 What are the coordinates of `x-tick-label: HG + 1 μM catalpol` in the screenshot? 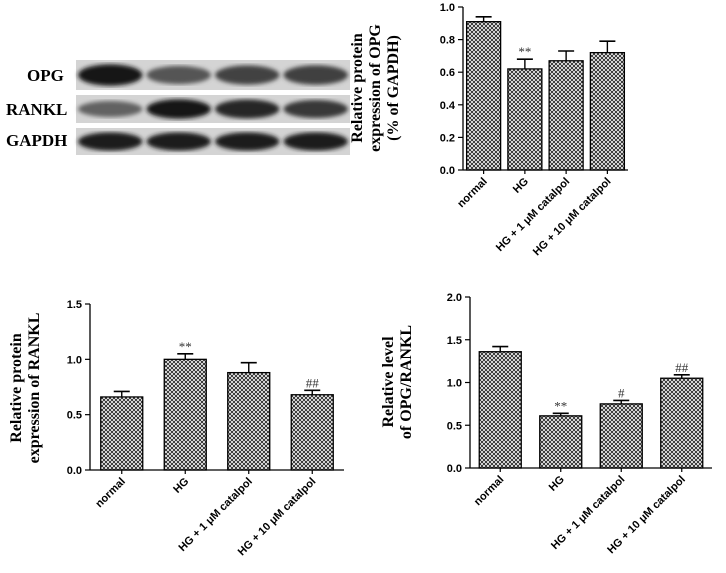 It's located at (533, 215).